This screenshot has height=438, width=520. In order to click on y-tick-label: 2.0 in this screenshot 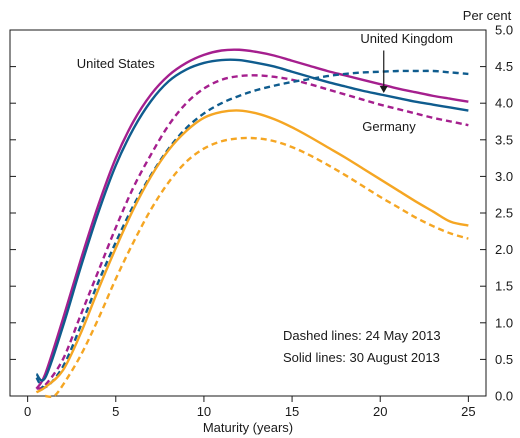, I will do `click(504, 249)`.